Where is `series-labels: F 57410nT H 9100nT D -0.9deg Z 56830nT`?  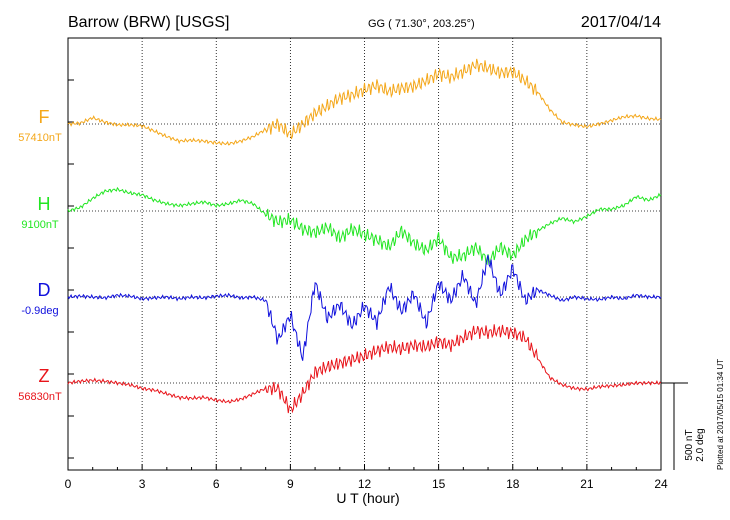 series-labels: F 57410nT H 9100nT D -0.9deg Z 56830nT is located at coordinates (40, 255).